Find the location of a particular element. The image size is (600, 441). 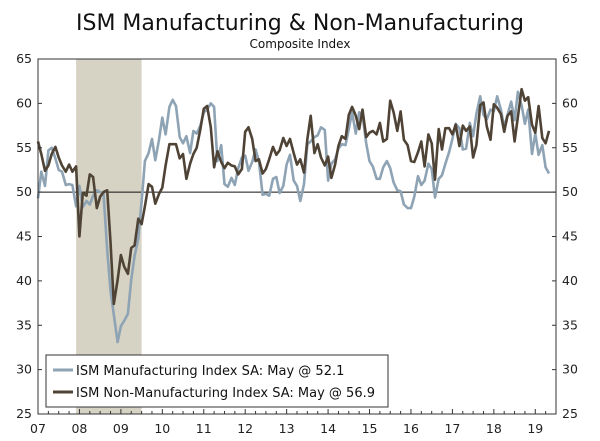

chart-subtitle: Composite Index is located at coordinates (300, 44).